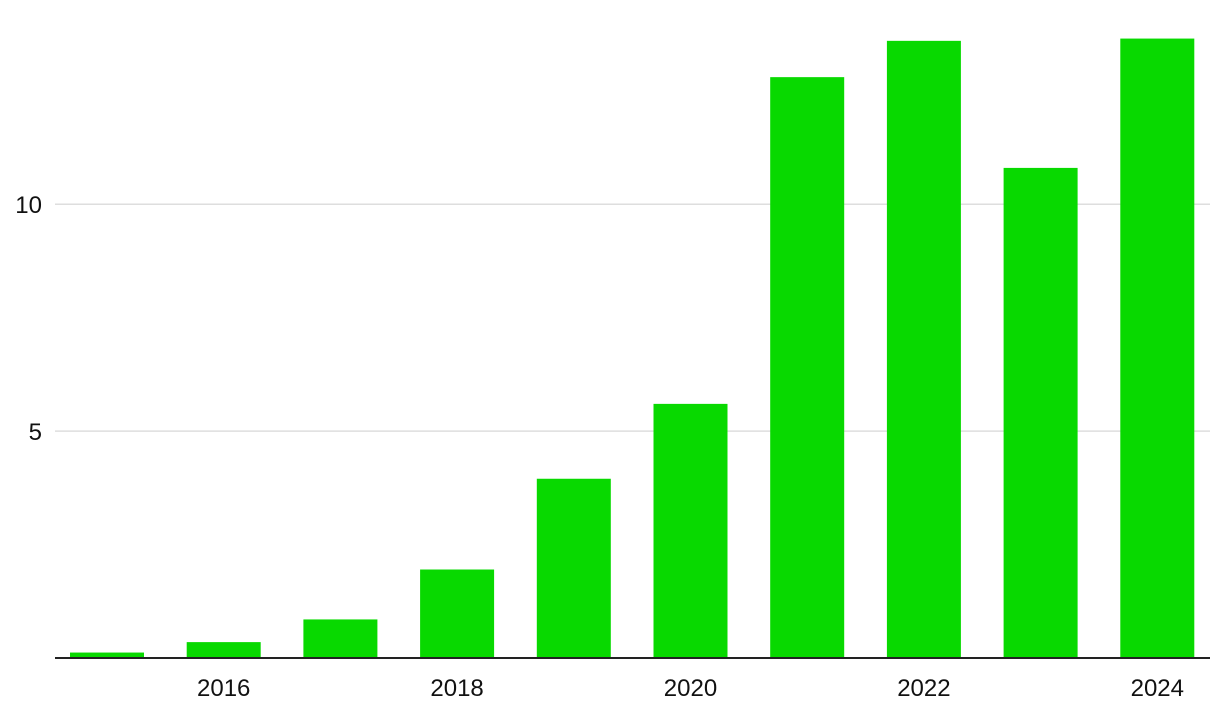 This screenshot has height=726, width=1220. What do you see at coordinates (573, 568) in the screenshot?
I see `bar-2019` at bounding box center [573, 568].